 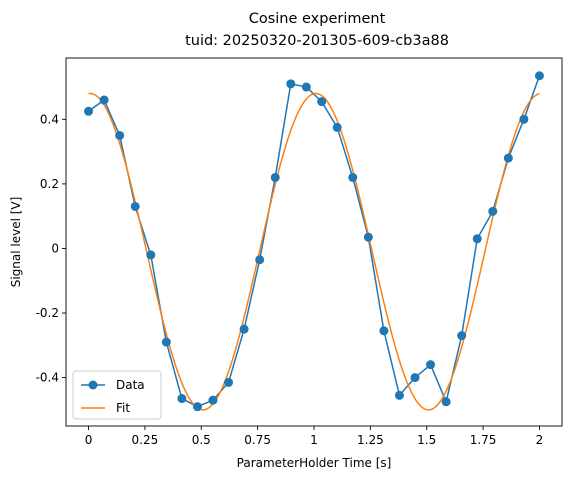 I want to click on chart-subtitle: tuid: 20250320-201305-609-cb3a88, so click(x=317, y=41).